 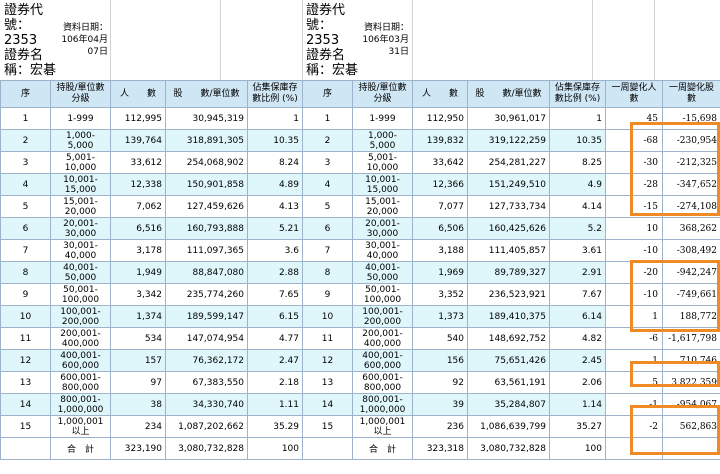 I want to click on pct-cell: 2.91, so click(x=577, y=272).